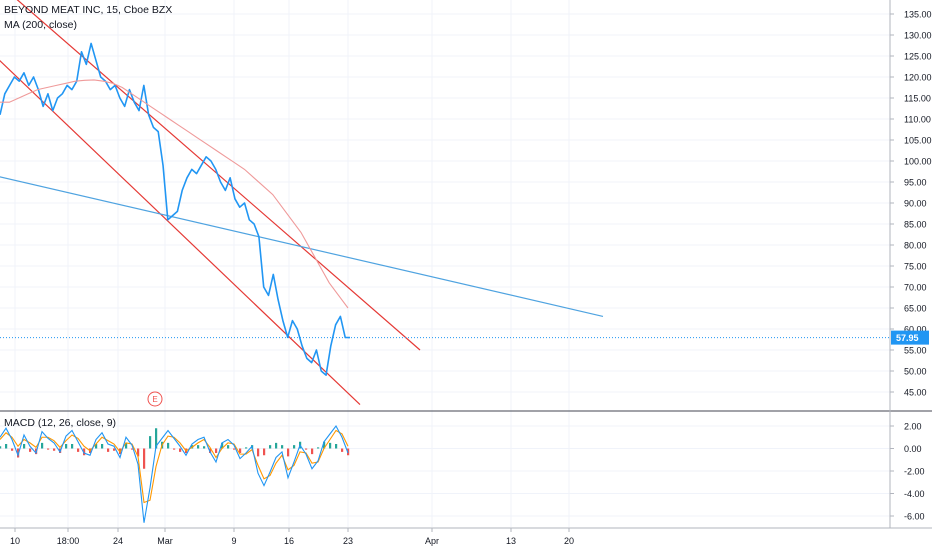 The width and height of the screenshot is (932, 550). What do you see at coordinates (913, 449) in the screenshot?
I see `macd-tick-label: 0.00` at bounding box center [913, 449].